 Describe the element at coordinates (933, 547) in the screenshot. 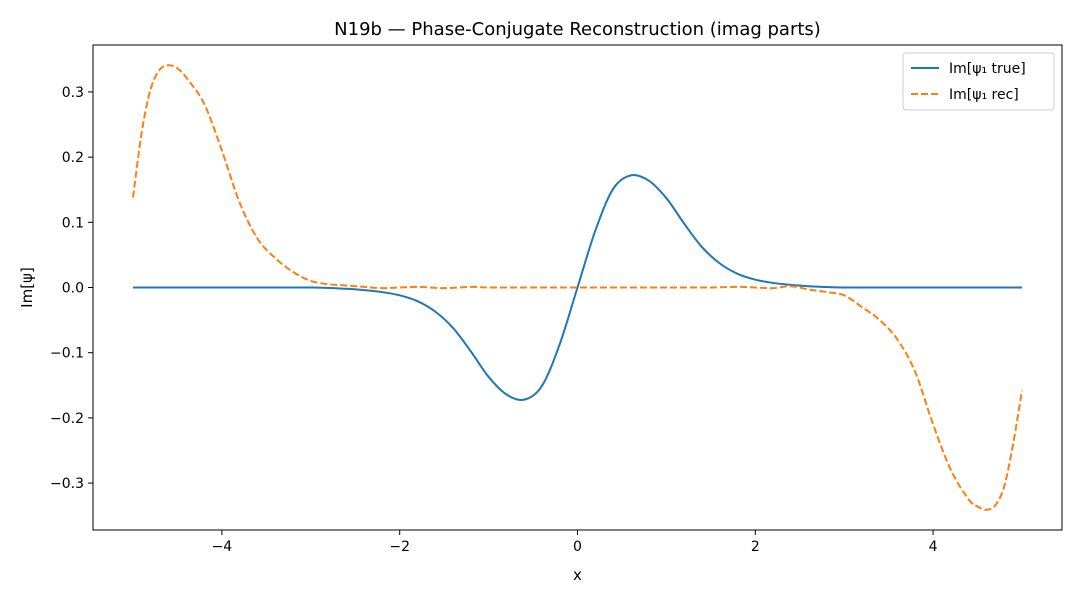

I see `x-tick-label: 4` at that location.